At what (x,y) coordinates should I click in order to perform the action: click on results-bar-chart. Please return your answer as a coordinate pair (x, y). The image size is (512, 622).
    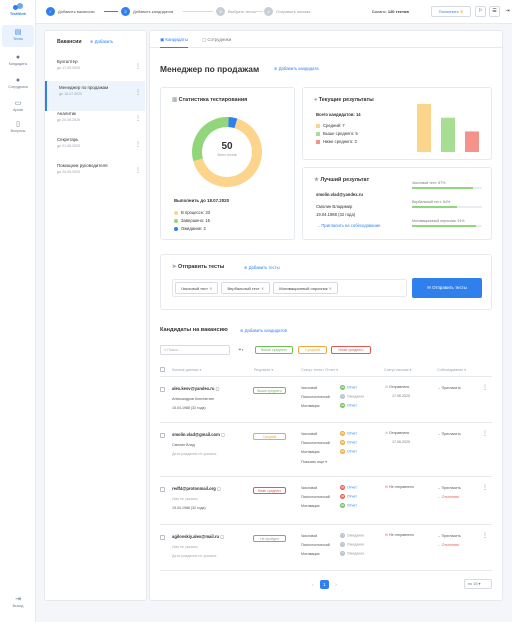
    Looking at the image, I should click on (448, 128).